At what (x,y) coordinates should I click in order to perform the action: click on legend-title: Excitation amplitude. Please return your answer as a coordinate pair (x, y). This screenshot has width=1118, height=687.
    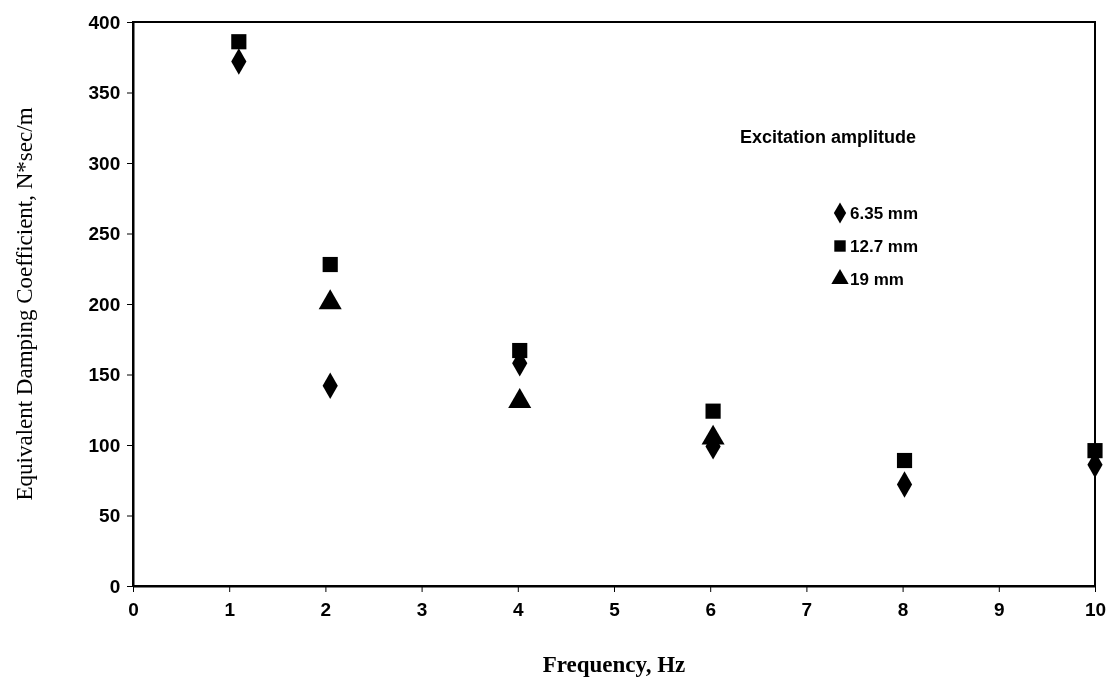
    Looking at the image, I should click on (828, 137).